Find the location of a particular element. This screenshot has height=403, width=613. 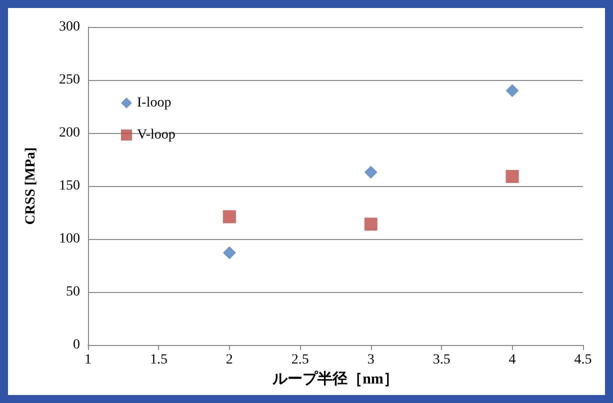

x-tick-label: 2.5 is located at coordinates (300, 360).